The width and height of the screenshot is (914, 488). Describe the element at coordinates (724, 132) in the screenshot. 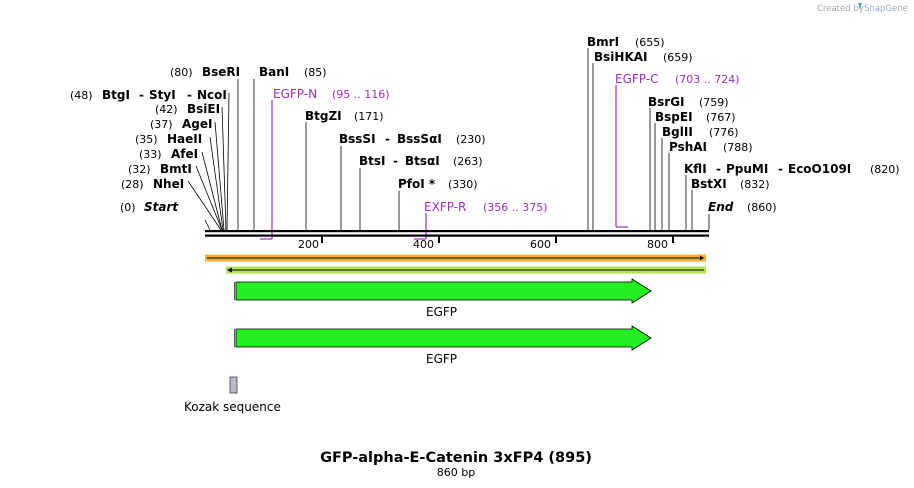

I see `bglii-pos: (776)` at that location.